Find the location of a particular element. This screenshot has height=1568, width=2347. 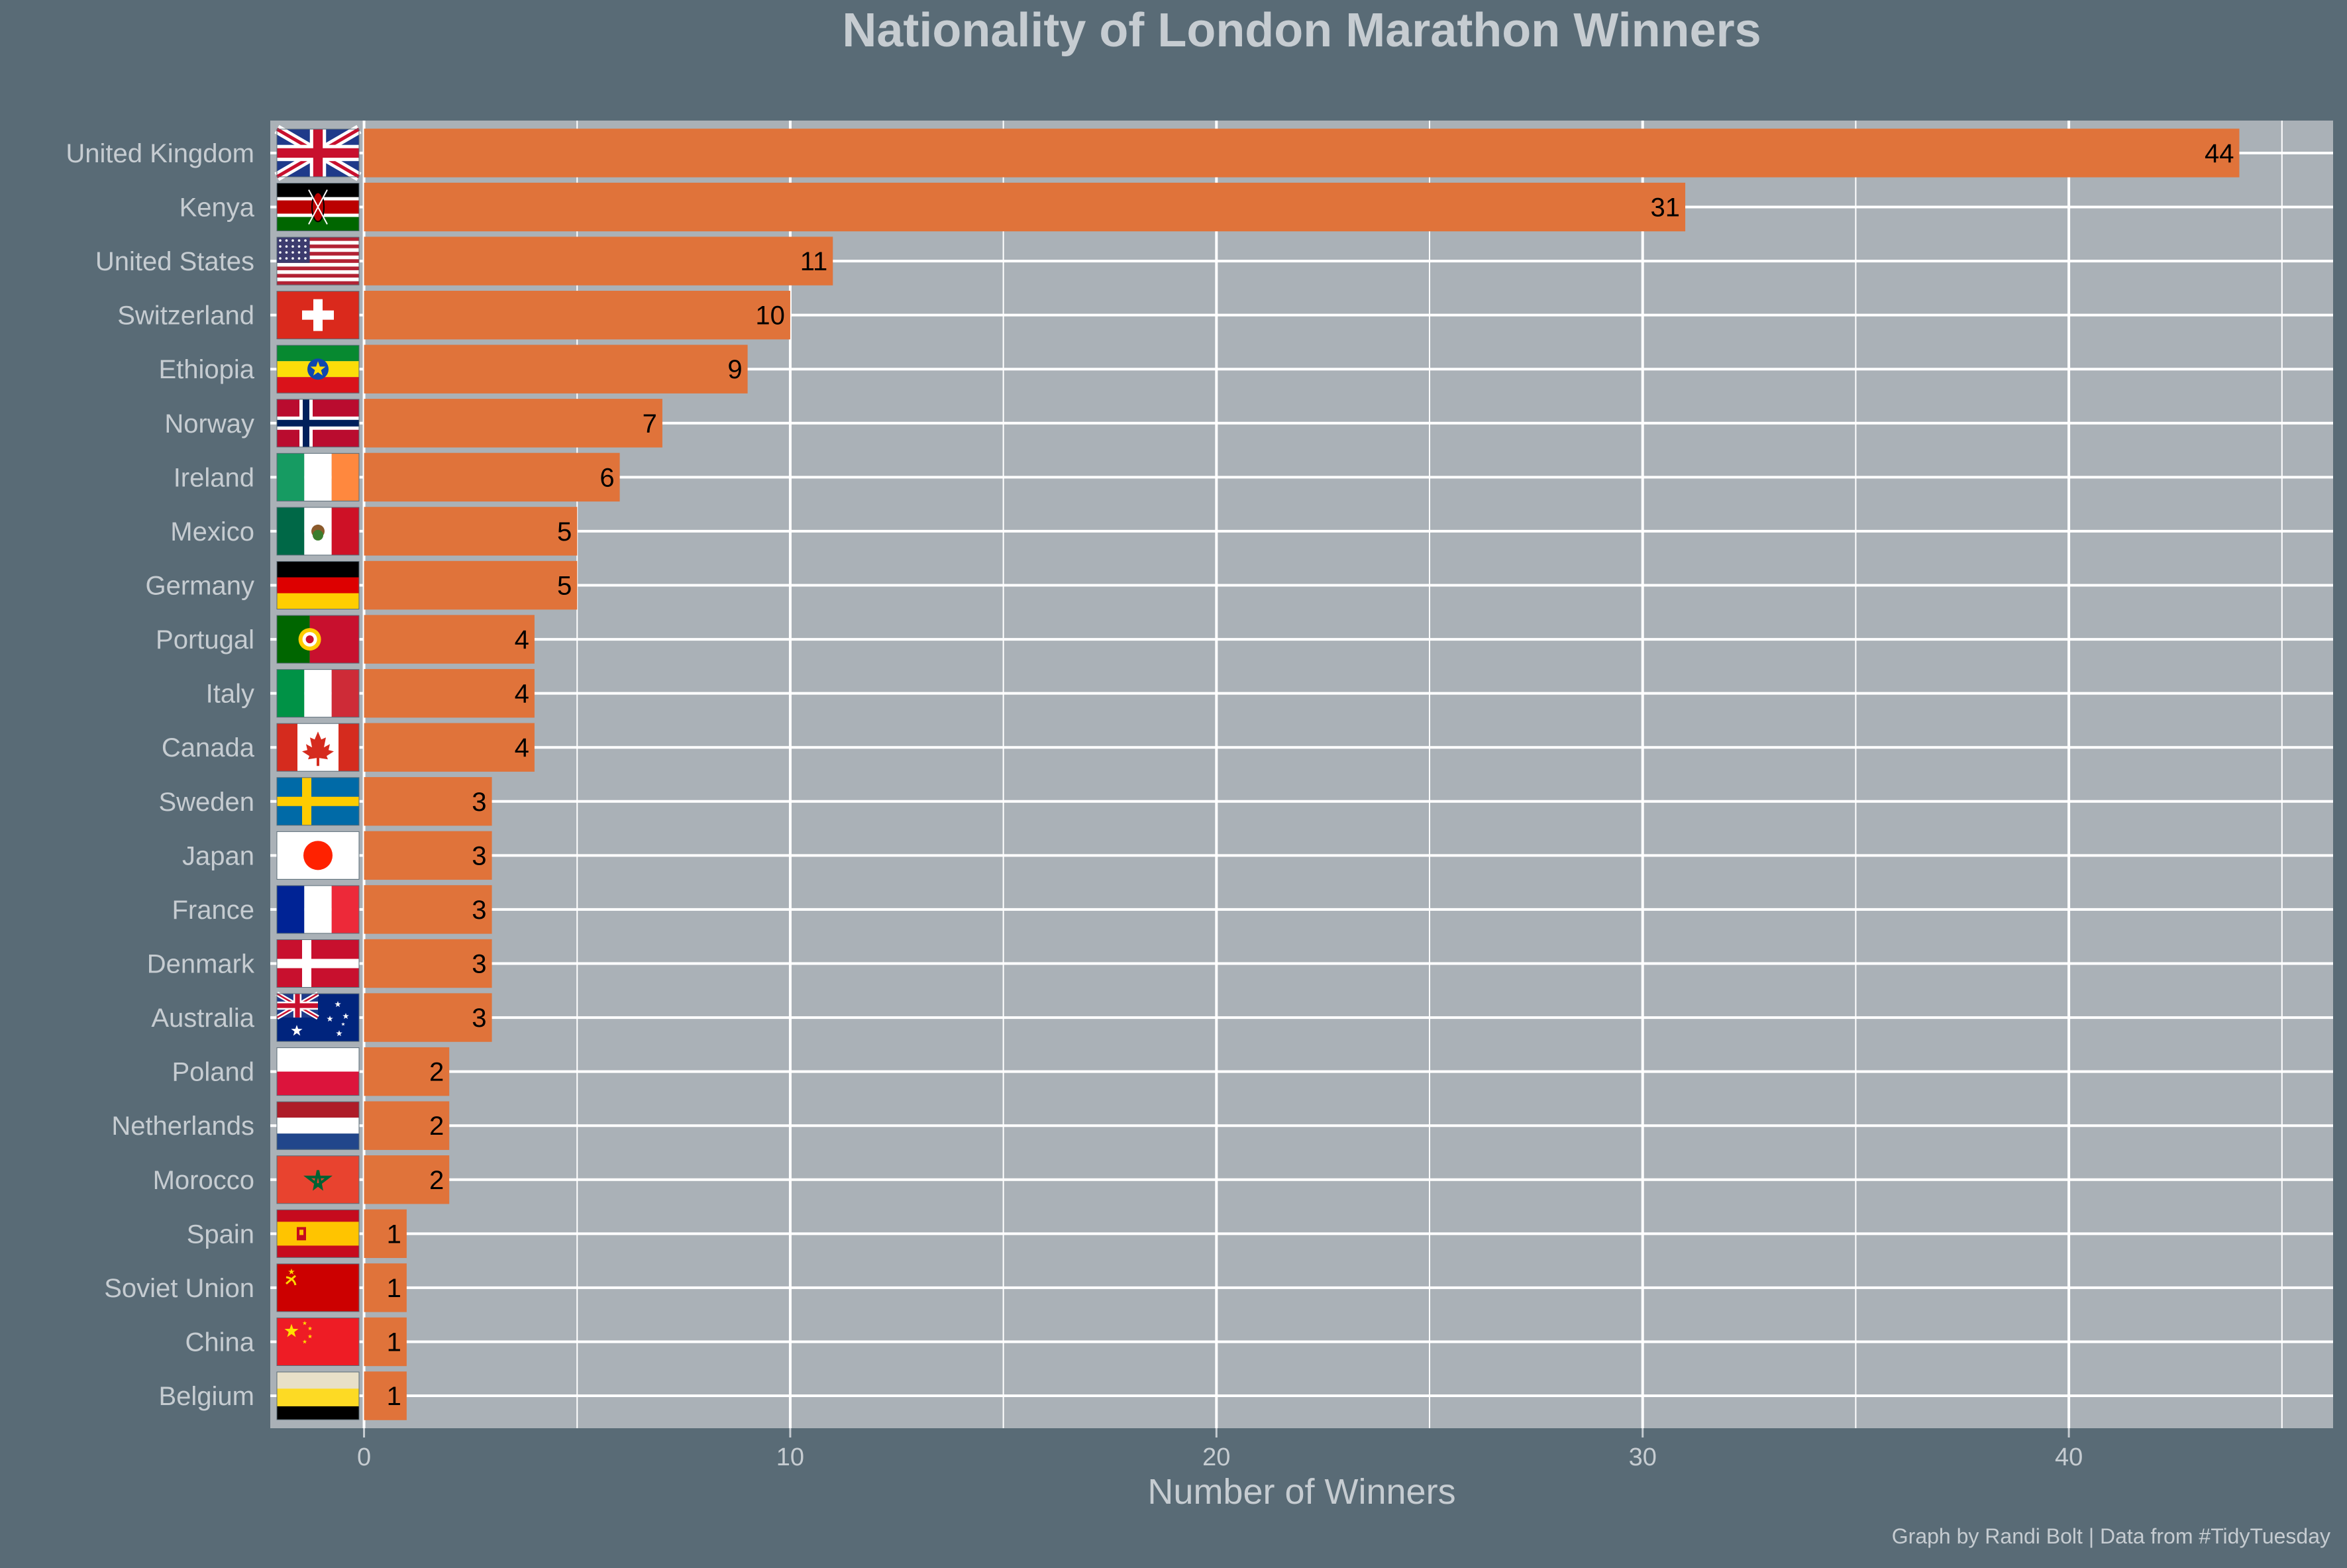

chart-title: Nationality of London Marathon Winners is located at coordinates (1301, 30).